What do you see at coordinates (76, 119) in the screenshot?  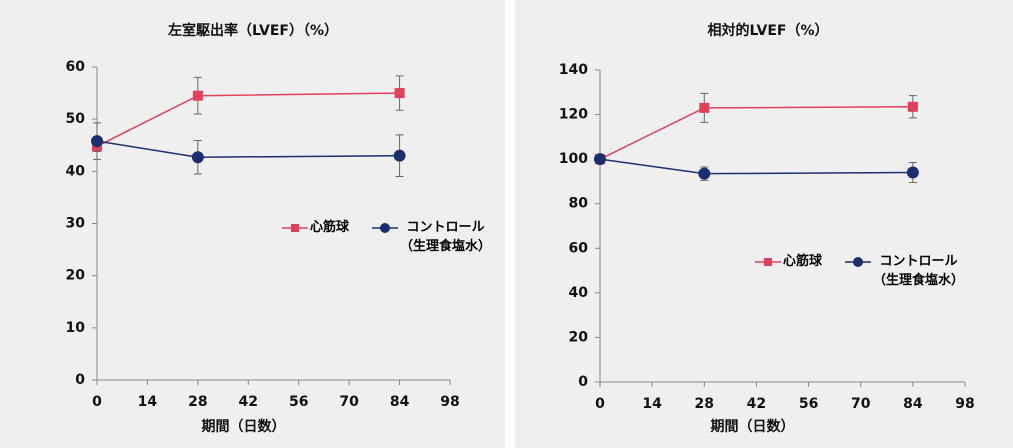 I see `y-tick-label: 50` at bounding box center [76, 119].